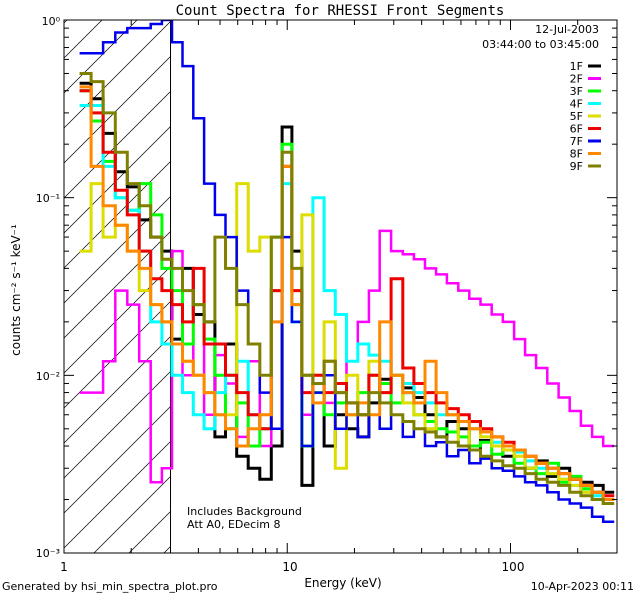 This screenshot has width=640, height=600. Describe the element at coordinates (513, 567) in the screenshot. I see `x-tick-label-100: 100` at that location.